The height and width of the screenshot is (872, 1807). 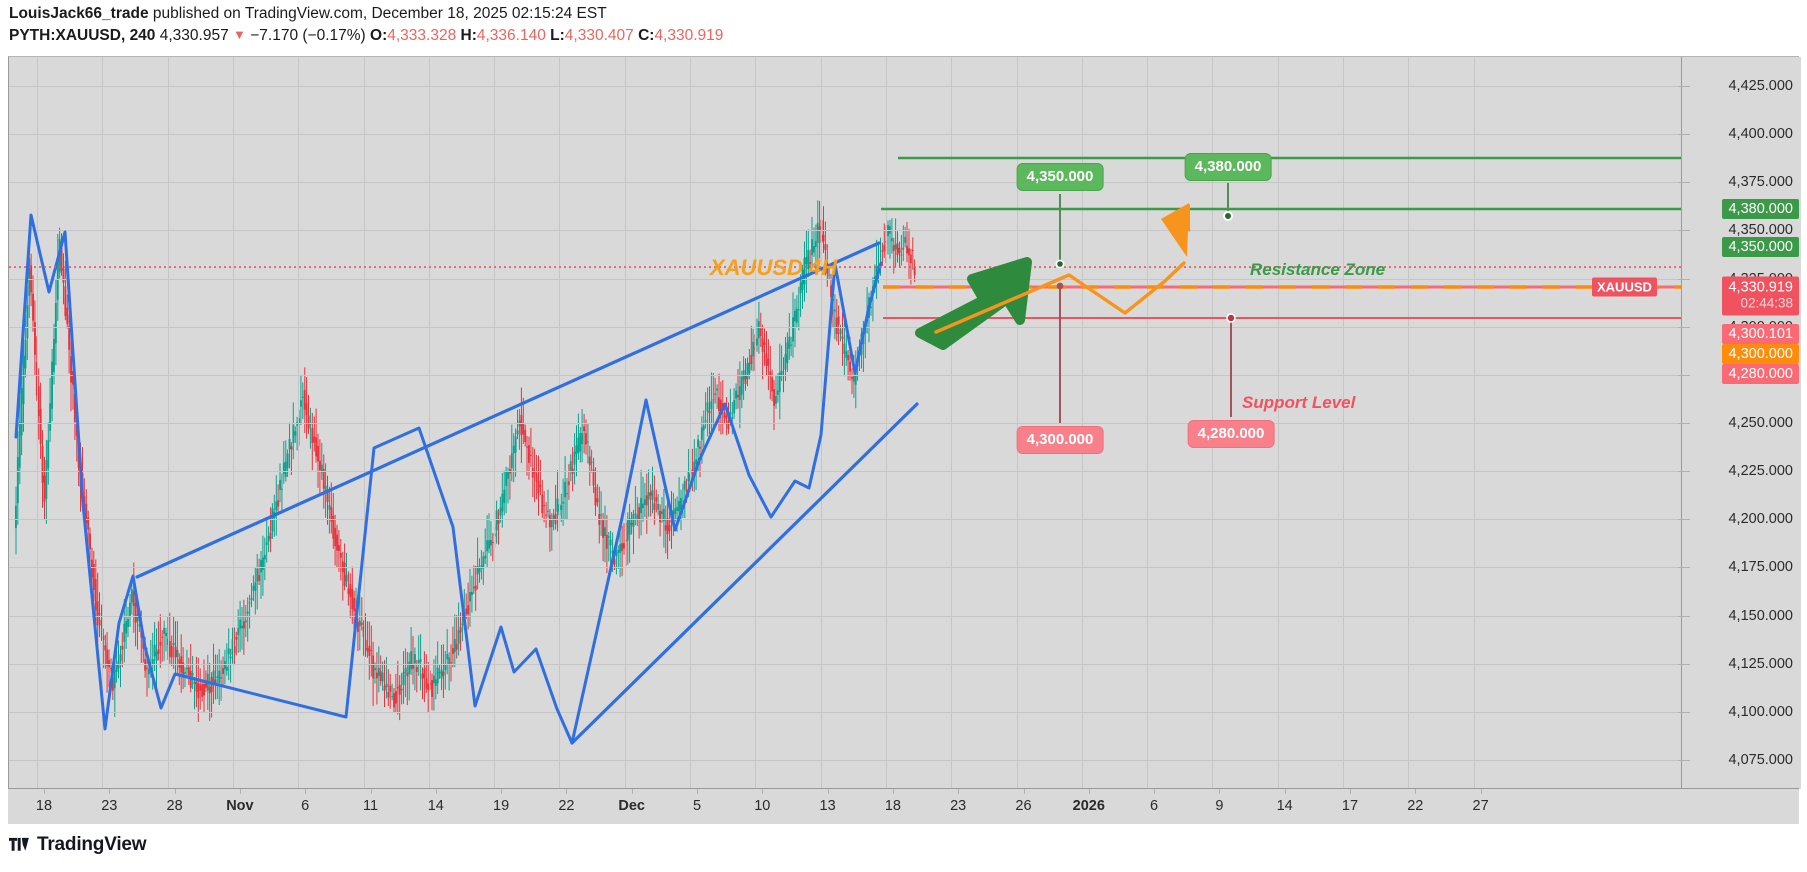 What do you see at coordinates (82, 35) in the screenshot?
I see `symbol-label: PYTH:XAUUSD, 240` at bounding box center [82, 35].